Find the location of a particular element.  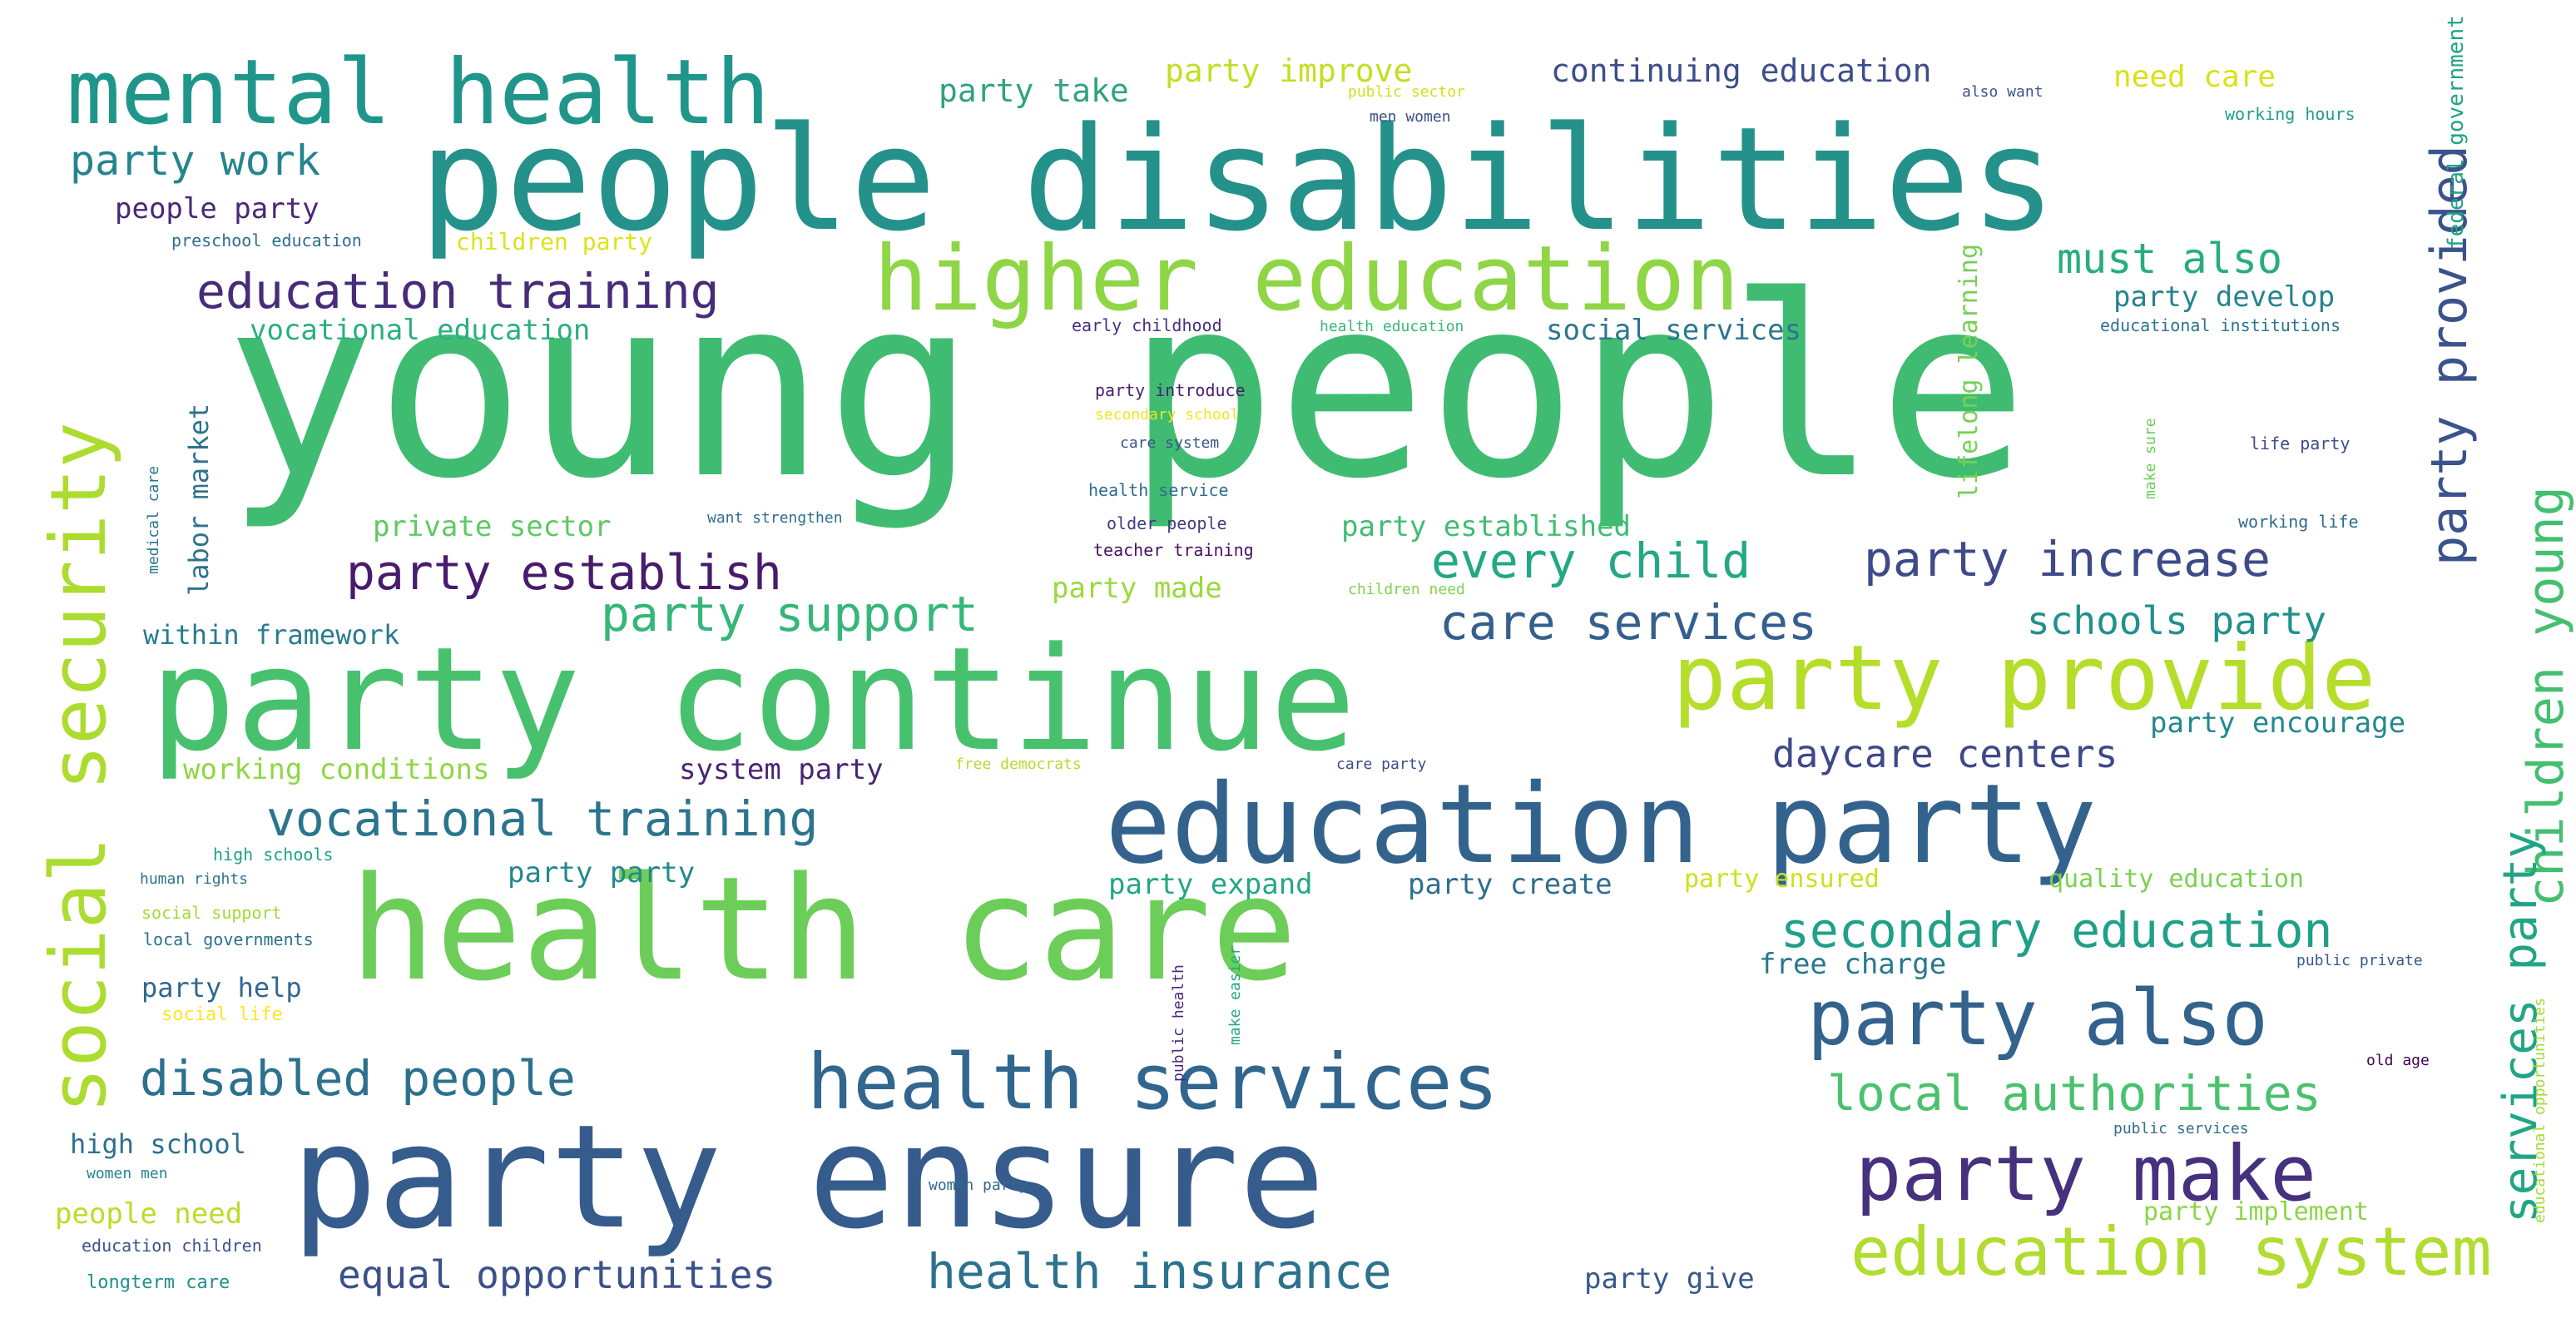

word-schools-party: schools party is located at coordinates (2177, 620).